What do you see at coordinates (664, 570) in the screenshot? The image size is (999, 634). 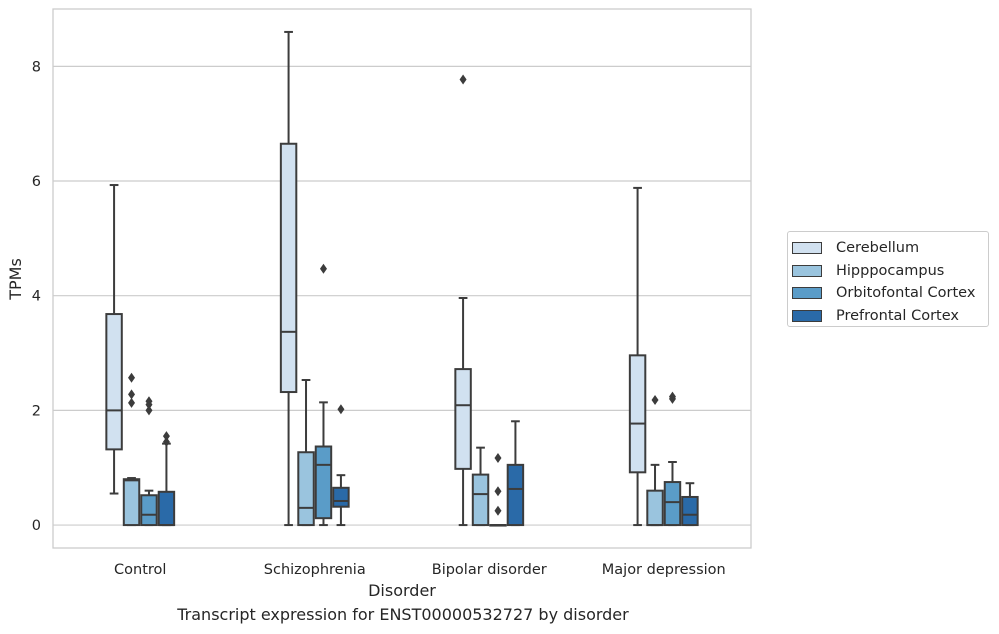 I see `x-tick-label: Major depression` at bounding box center [664, 570].